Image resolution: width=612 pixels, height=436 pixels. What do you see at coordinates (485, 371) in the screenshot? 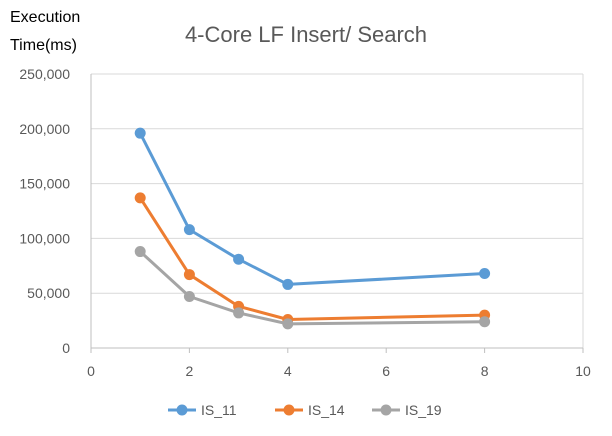
I see `x-tick-label: 8` at bounding box center [485, 371].